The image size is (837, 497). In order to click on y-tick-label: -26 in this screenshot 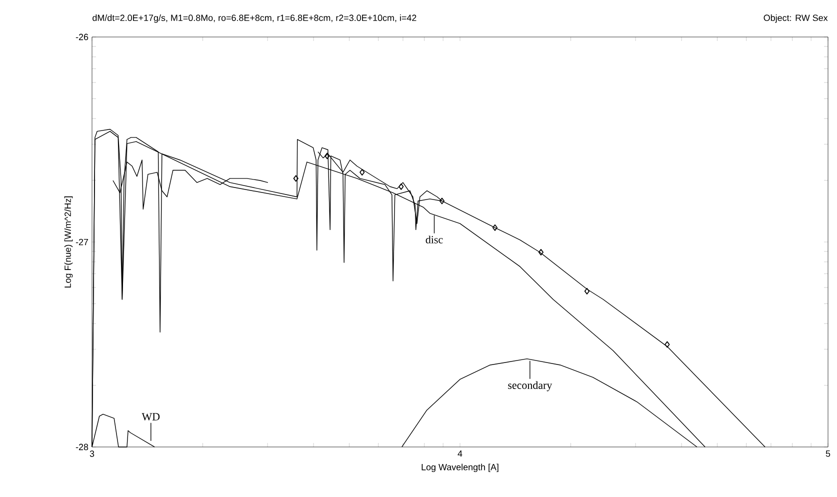, I will do `click(82, 37)`.